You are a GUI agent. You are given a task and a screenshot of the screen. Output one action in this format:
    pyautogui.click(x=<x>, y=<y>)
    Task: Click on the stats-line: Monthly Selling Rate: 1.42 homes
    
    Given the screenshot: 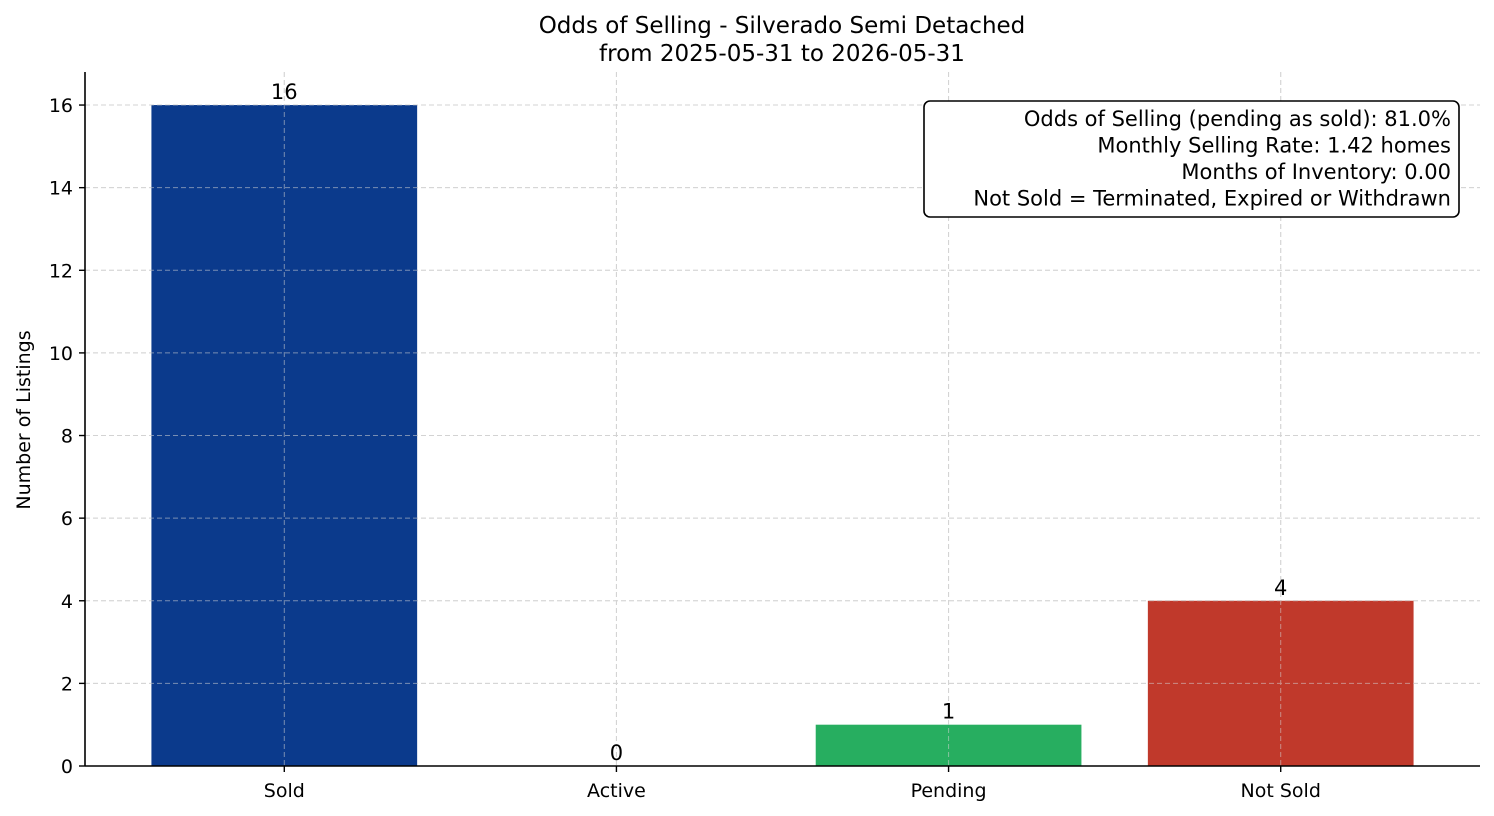 What is the action you would take?
    pyautogui.click(x=1274, y=146)
    